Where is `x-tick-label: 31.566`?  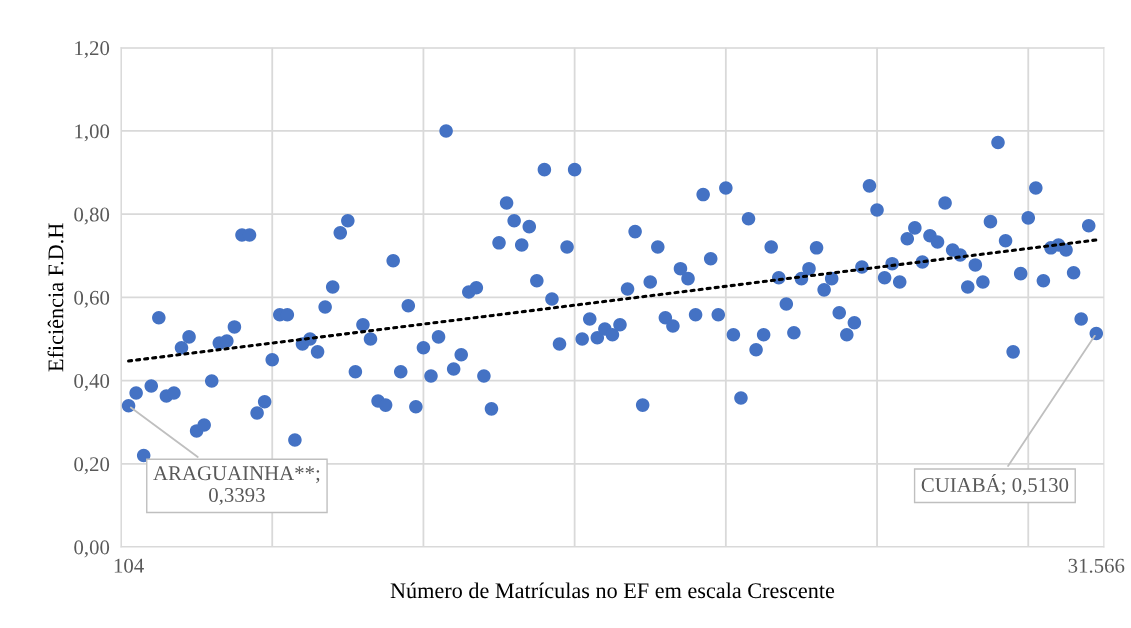
x-tick-label: 31.566 is located at coordinates (1096, 565).